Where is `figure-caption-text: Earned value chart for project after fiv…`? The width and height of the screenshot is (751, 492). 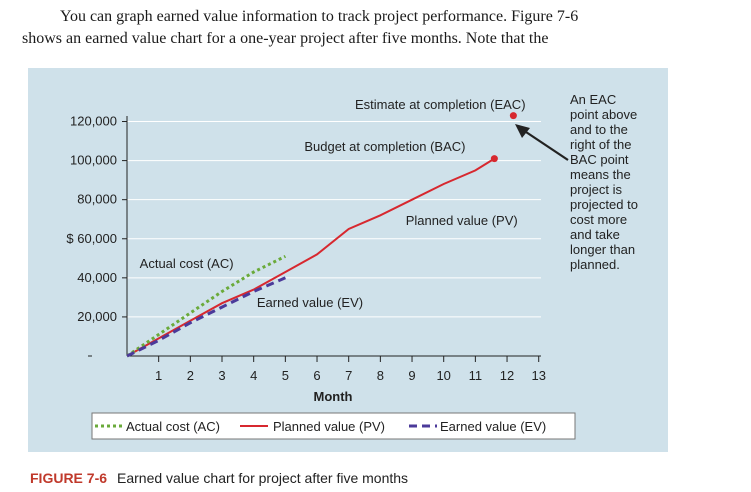 figure-caption-text: Earned value chart for project after fiv… is located at coordinates (263, 478).